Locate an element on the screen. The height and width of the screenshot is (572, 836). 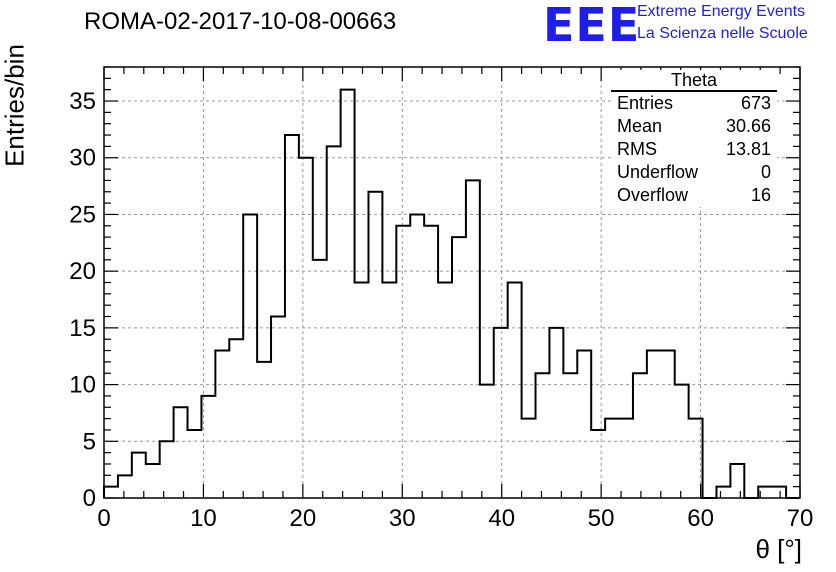
x-tick-label: 10 is located at coordinates (203, 518).